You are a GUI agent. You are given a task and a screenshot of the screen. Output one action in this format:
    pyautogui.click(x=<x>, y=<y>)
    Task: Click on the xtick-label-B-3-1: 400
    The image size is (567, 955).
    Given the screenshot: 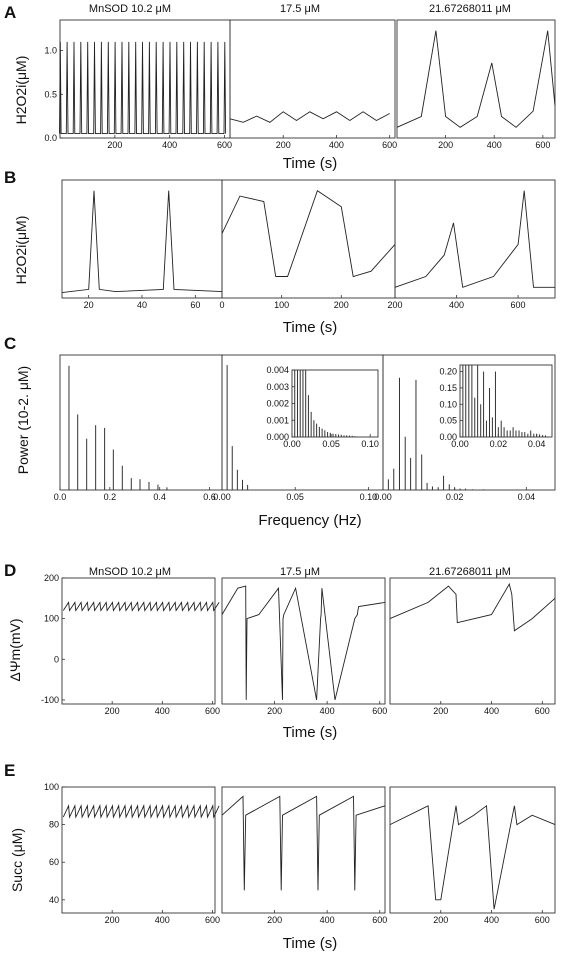 What is the action you would take?
    pyautogui.click(x=456, y=305)
    